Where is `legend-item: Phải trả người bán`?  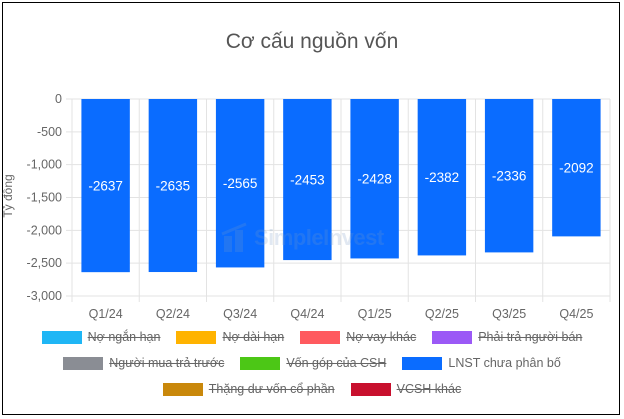
legend-item: Phải trả người bán is located at coordinates (507, 337).